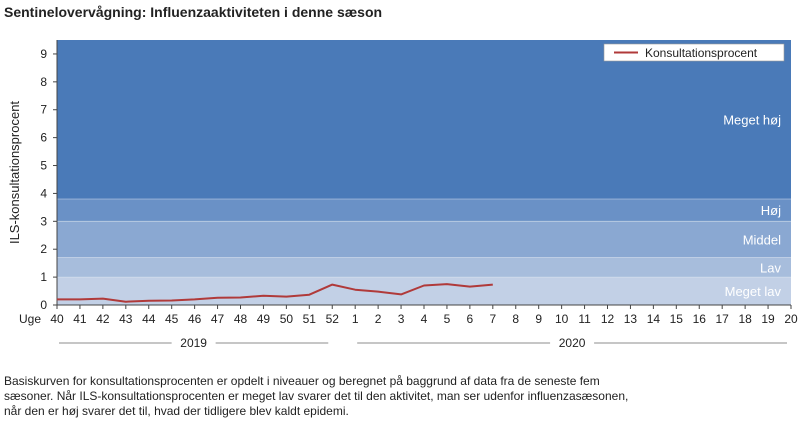 The width and height of the screenshot is (800, 426). Describe the element at coordinates (470, 319) in the screenshot. I see `x-tick-label: 6` at that location.